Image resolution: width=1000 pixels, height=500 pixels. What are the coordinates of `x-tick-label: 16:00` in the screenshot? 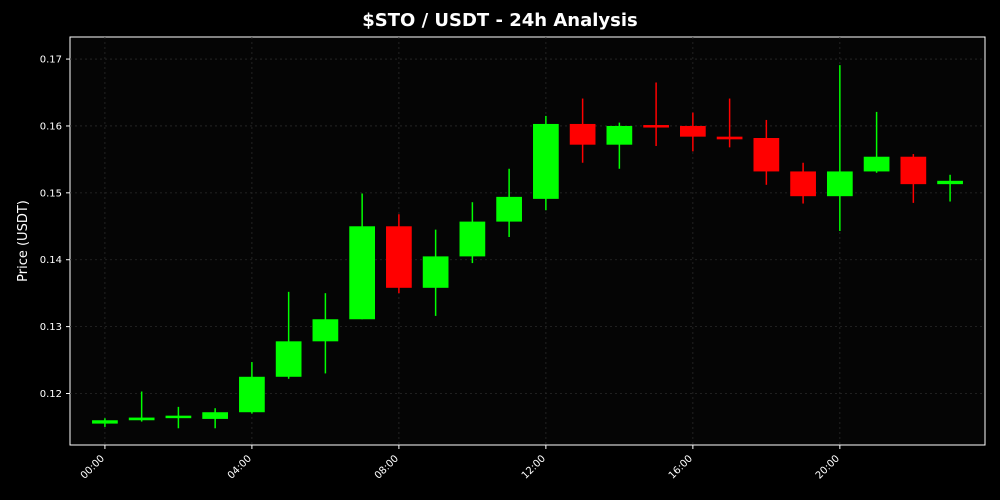 It's located at (681, 467).